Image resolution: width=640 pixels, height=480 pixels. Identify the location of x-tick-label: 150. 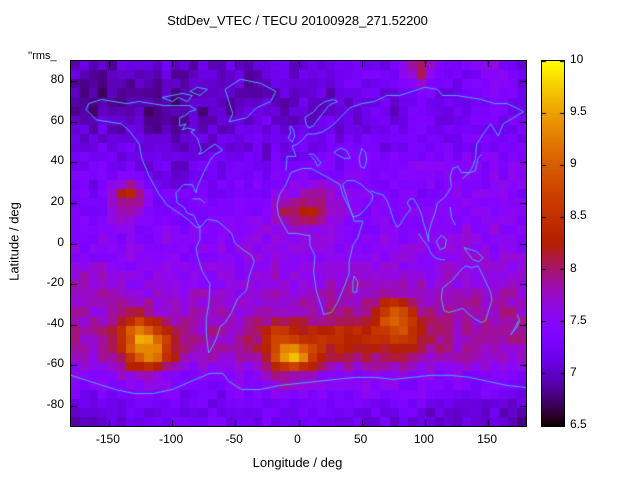
(487, 439).